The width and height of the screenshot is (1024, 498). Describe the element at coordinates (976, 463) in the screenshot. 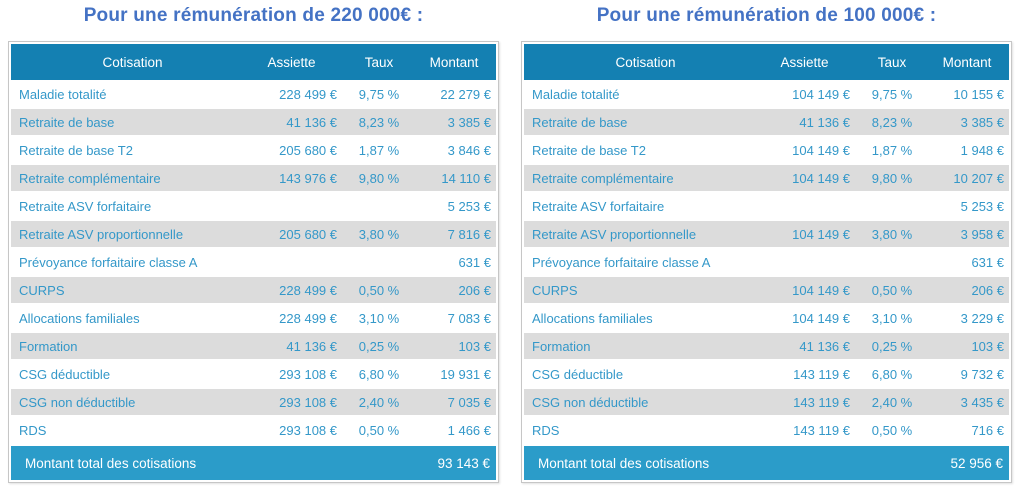

I see `total-montant: 52 956 €` at that location.